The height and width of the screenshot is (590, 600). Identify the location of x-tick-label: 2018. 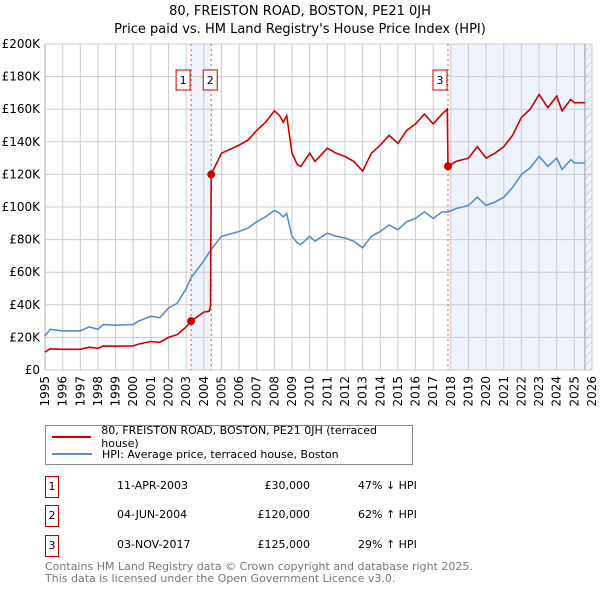
(451, 391).